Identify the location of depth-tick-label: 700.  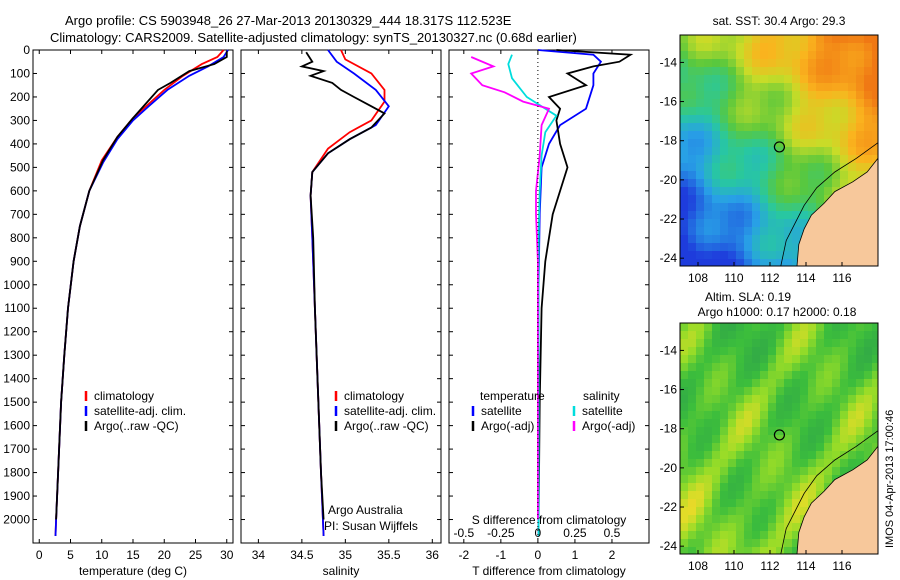
(20, 214).